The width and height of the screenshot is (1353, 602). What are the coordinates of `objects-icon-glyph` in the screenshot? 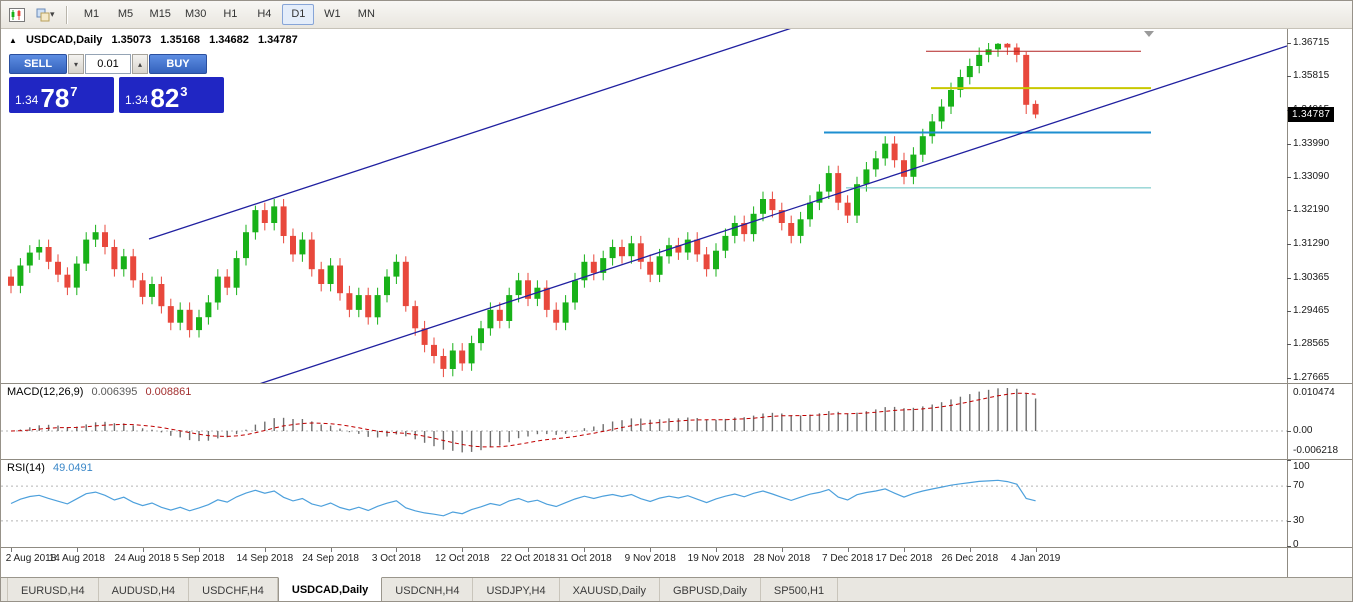 It's located at (43, 14).